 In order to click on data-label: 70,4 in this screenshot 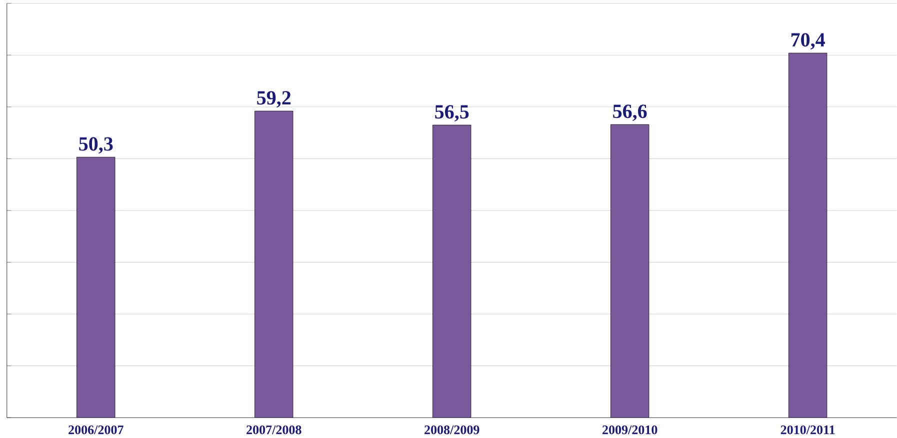, I will do `click(808, 41)`.